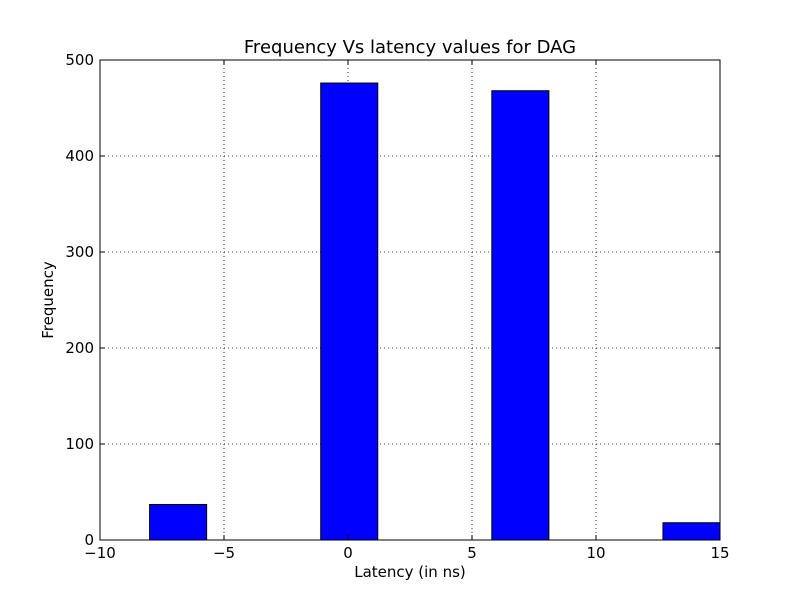 This screenshot has width=800, height=600. Describe the element at coordinates (79, 252) in the screenshot. I see `y-tick-label: 300` at that location.